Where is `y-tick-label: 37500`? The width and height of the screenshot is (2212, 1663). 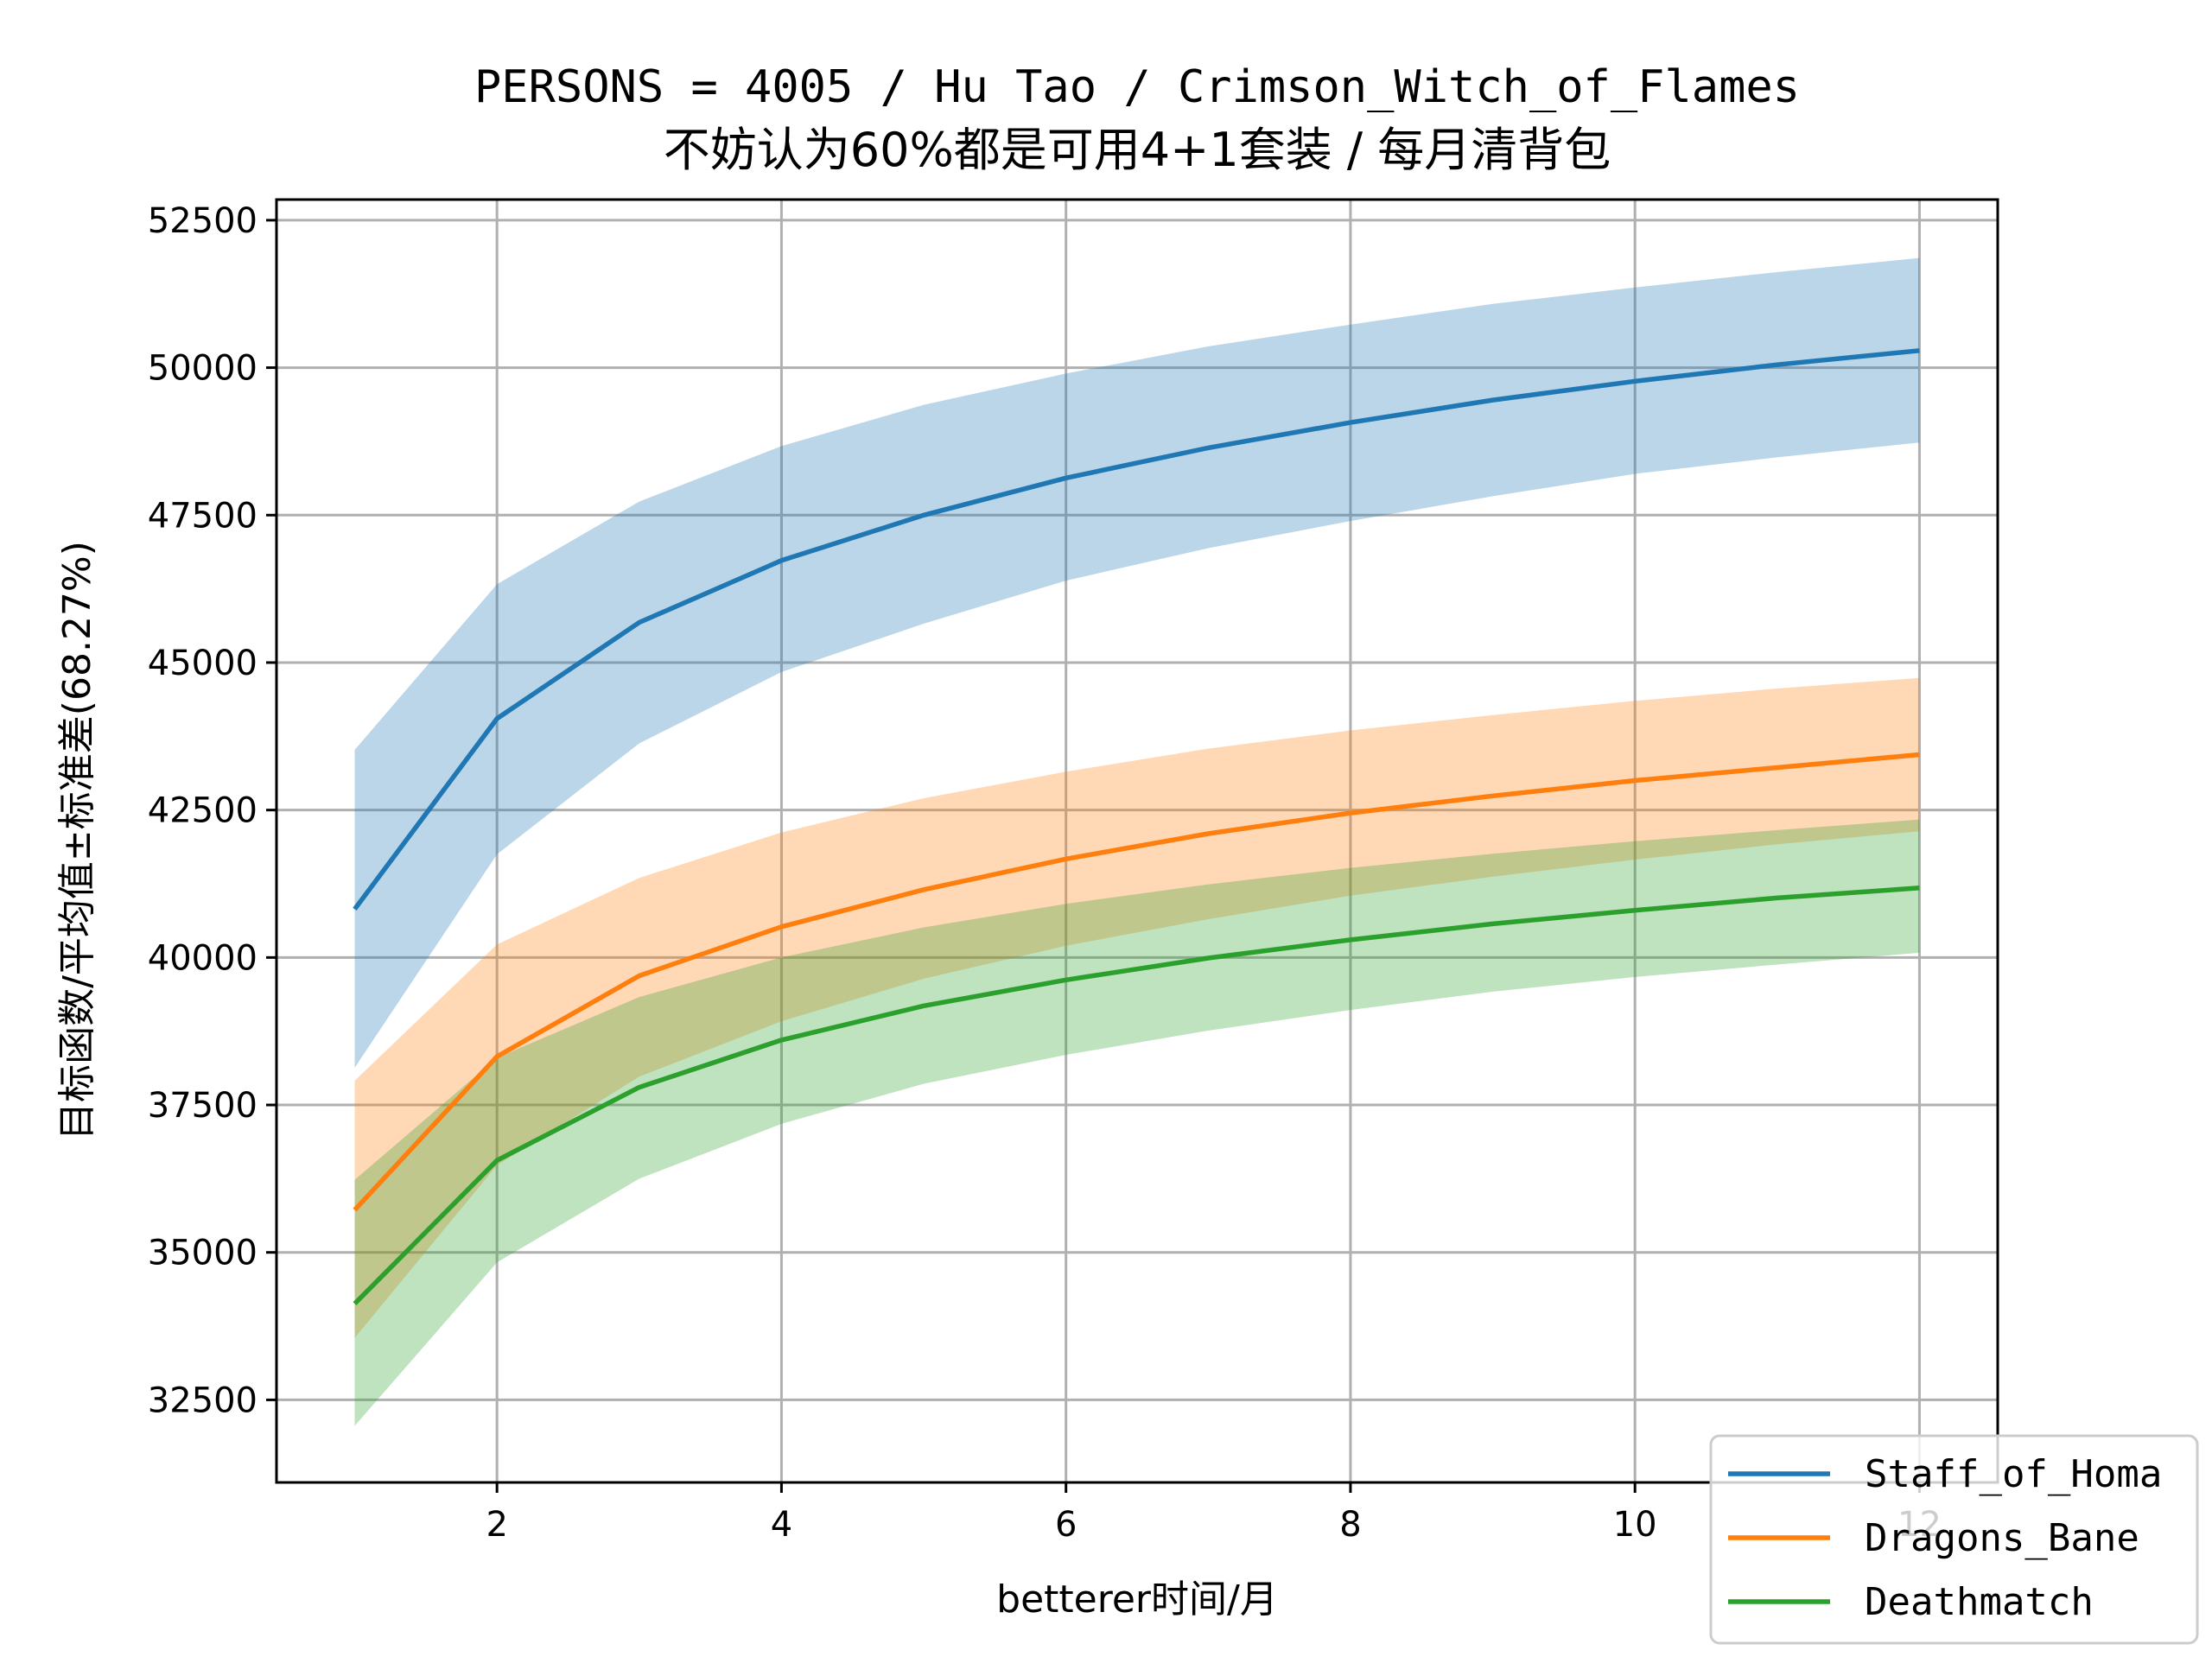
y-tick-label: 37500 is located at coordinates (202, 1106).